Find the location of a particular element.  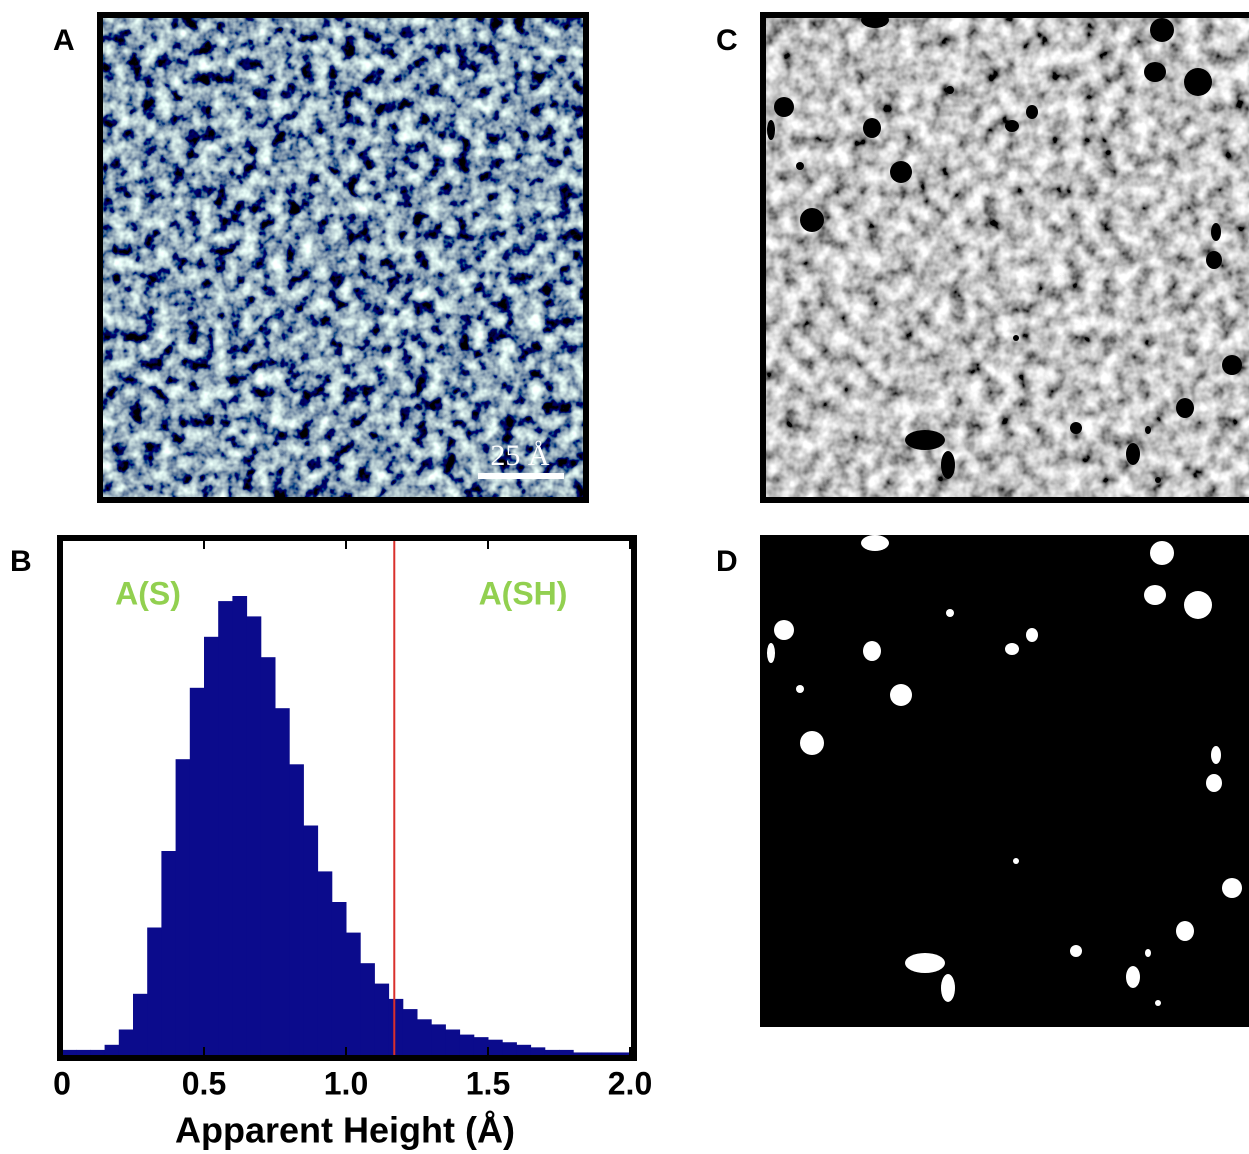

x-tick-label: 0.5 is located at coordinates (204, 1083).